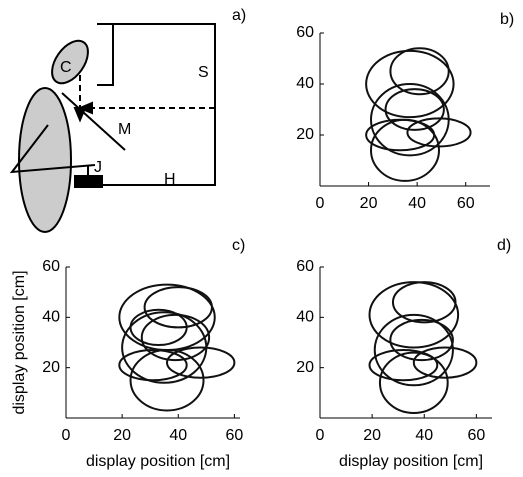  I want to click on mirror, so click(93, 121).